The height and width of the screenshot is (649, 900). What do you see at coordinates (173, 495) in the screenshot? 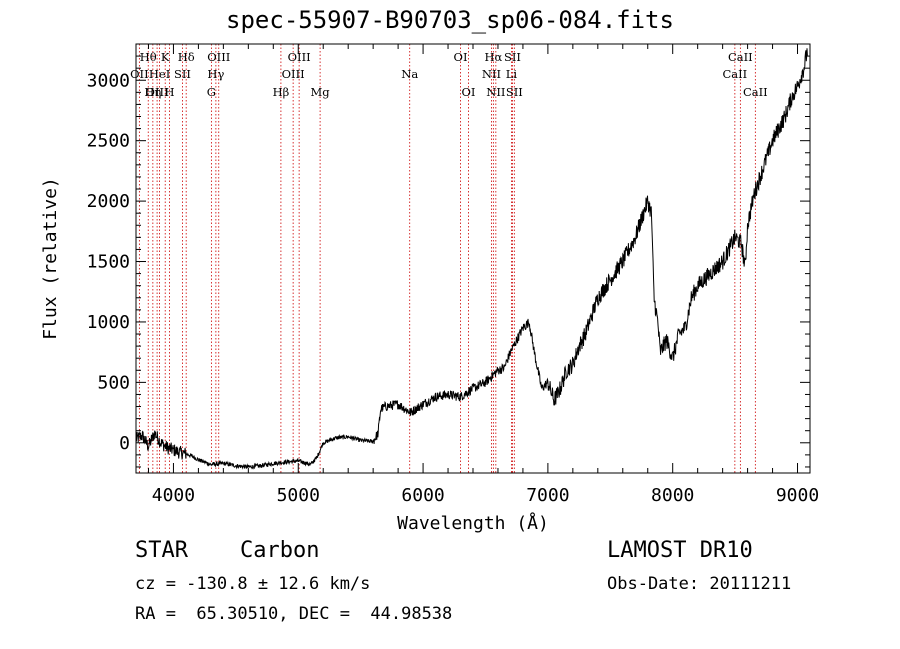
I see `x-tick-label: 4000` at bounding box center [173, 495].